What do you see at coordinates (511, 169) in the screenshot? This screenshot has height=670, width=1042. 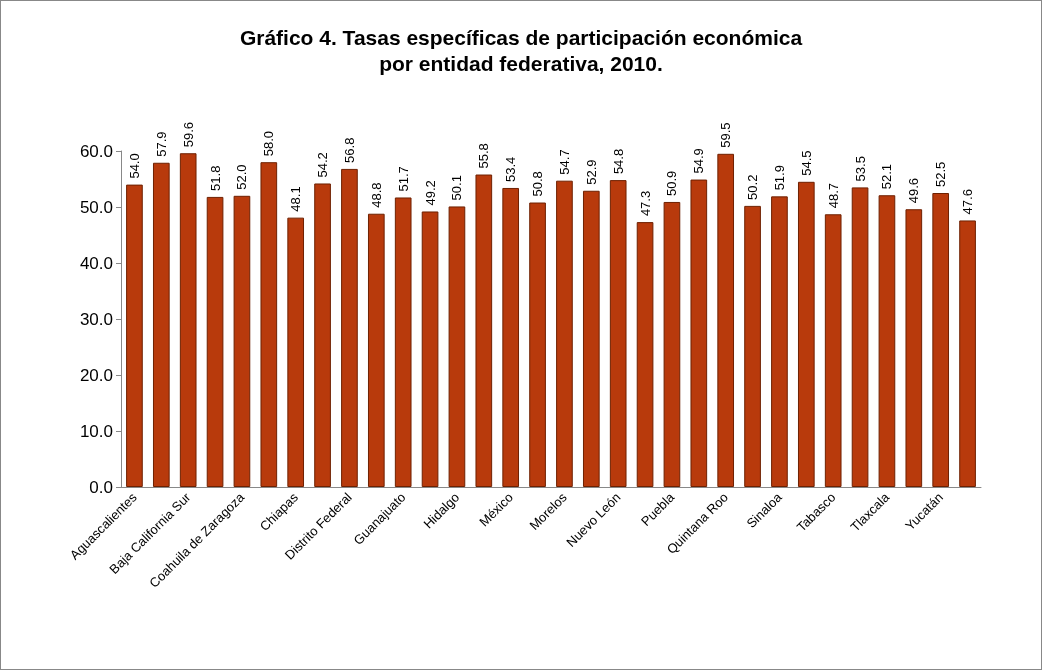 I see `data-label: 53.4` at bounding box center [511, 169].